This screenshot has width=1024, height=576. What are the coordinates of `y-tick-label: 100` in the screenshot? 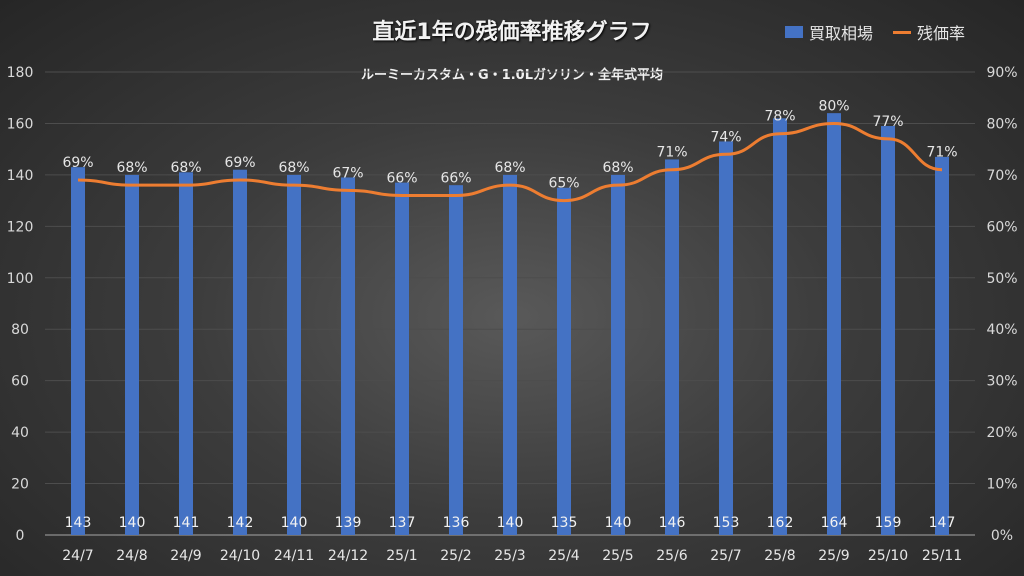 It's located at (20, 279).